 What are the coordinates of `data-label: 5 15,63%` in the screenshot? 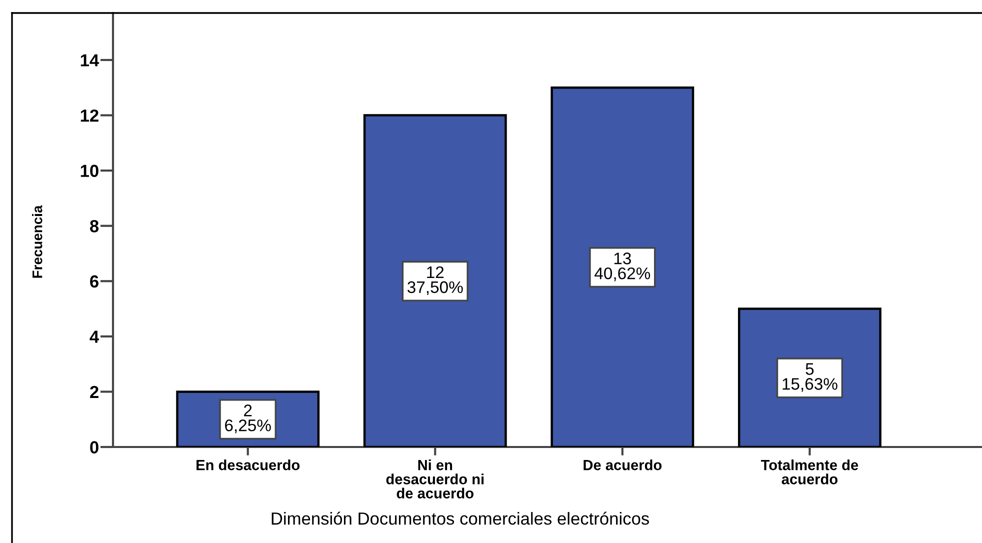 It's located at (810, 377).